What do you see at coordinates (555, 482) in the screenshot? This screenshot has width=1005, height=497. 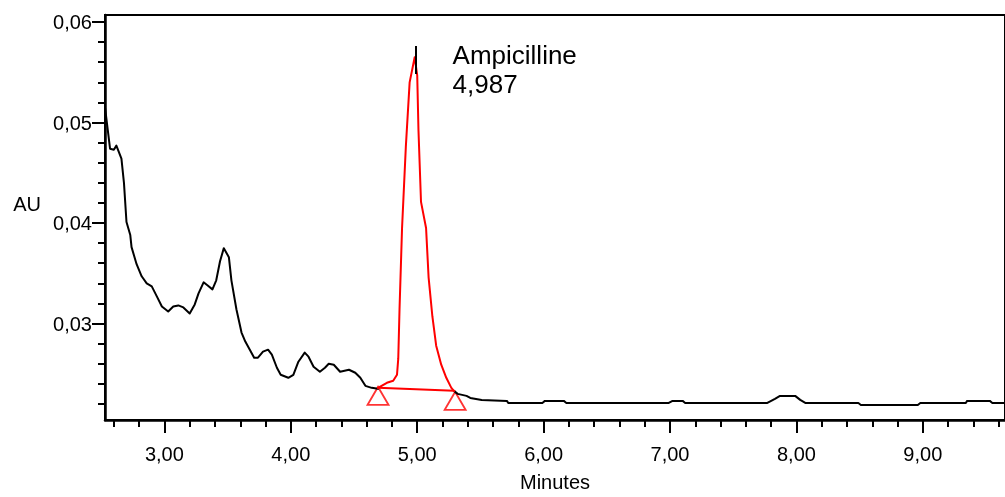 I see `x-axis-title: Minutes` at bounding box center [555, 482].